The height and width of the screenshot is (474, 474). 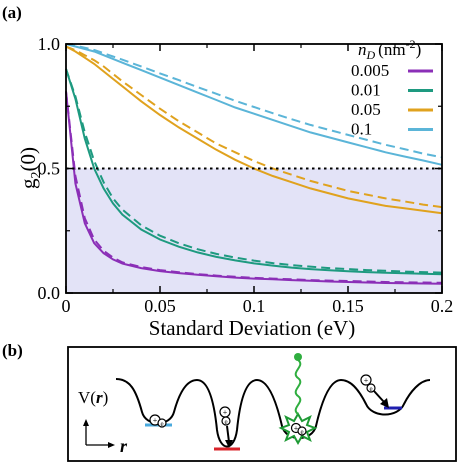 I want to click on legend-label: 0.005, so click(x=370, y=70).